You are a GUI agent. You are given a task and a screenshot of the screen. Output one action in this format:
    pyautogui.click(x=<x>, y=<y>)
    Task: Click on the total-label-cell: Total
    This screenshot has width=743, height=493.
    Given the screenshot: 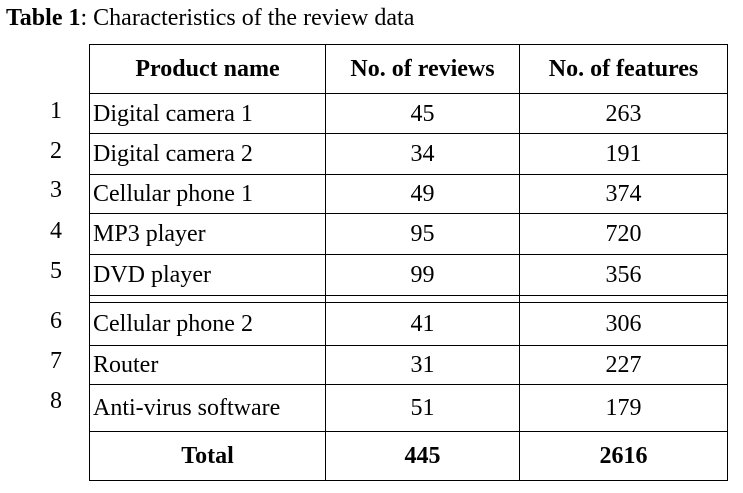 What is the action you would take?
    pyautogui.click(x=207, y=456)
    